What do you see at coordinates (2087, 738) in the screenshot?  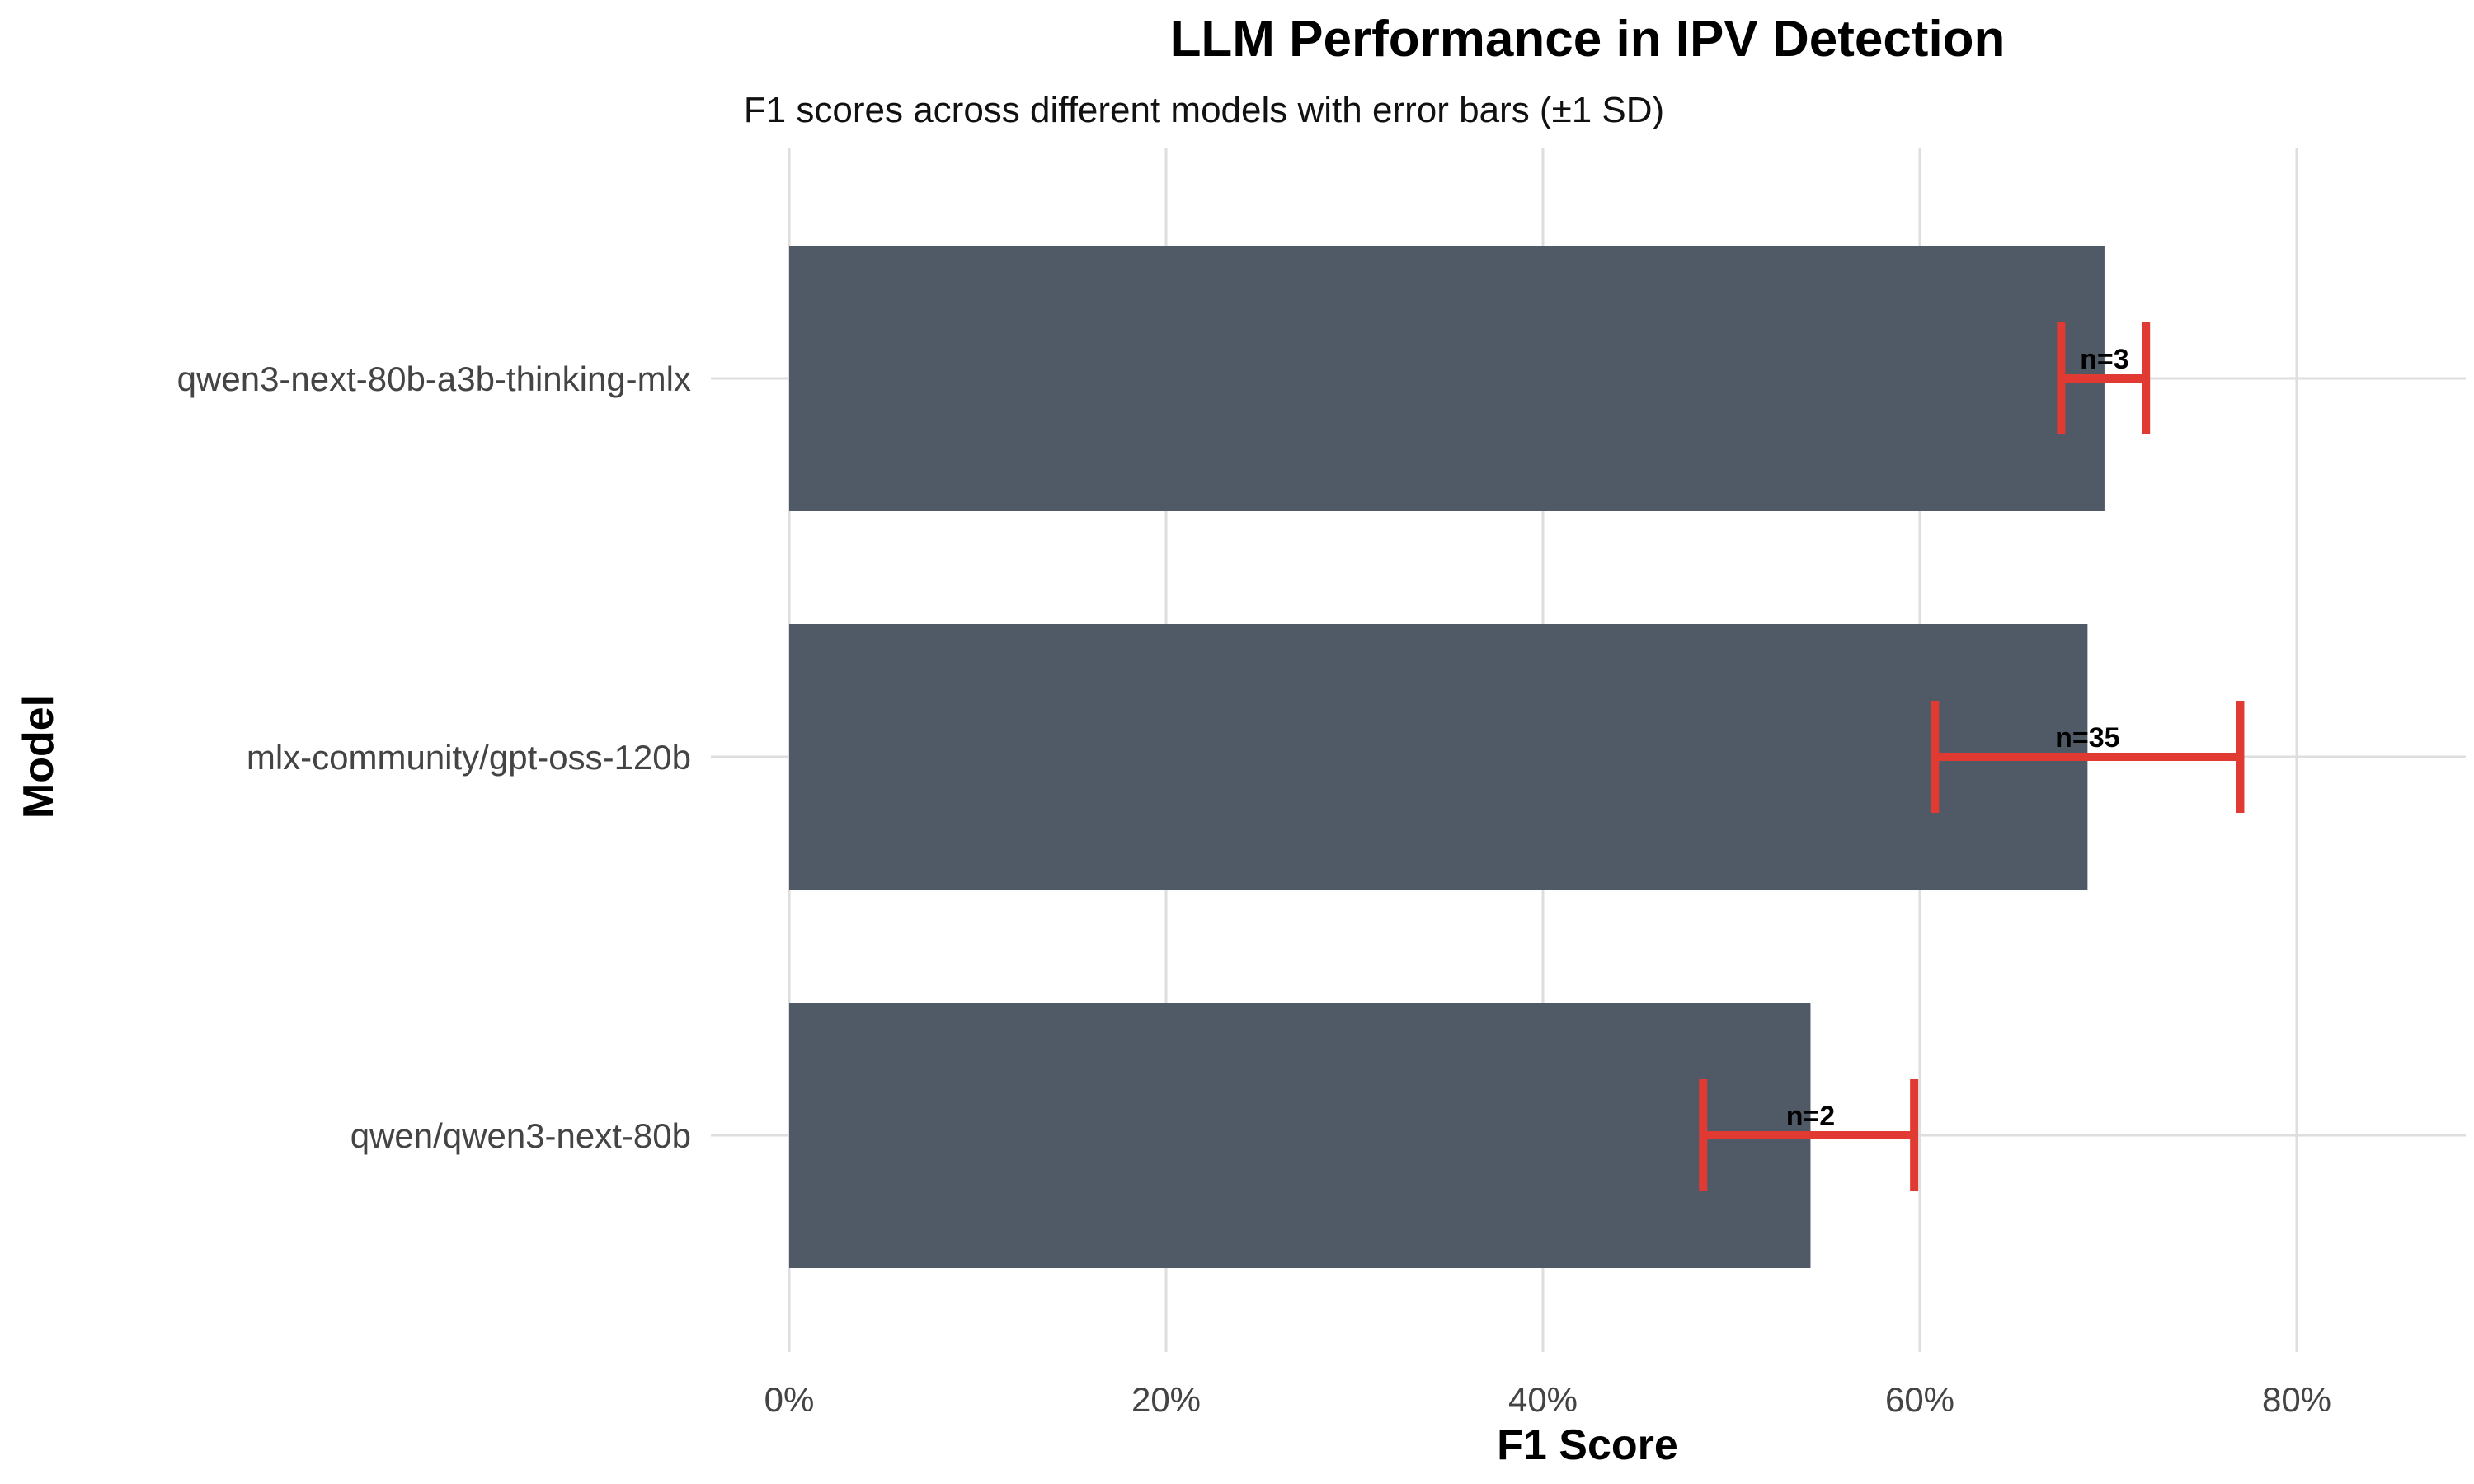 I see `n-label: n=35` at bounding box center [2087, 738].